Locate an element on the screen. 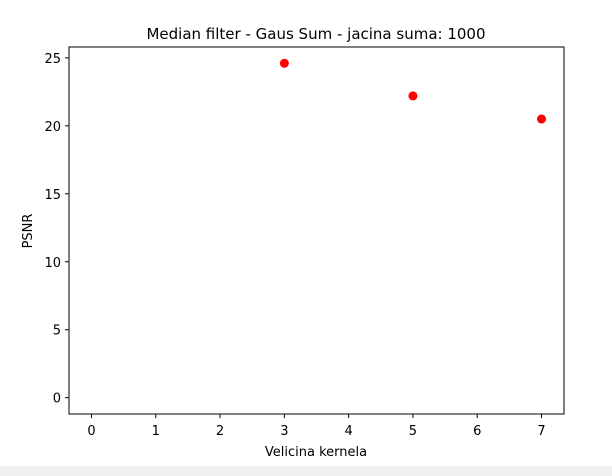 The width and height of the screenshot is (612, 476). x-tick-label: 7 is located at coordinates (541, 431).